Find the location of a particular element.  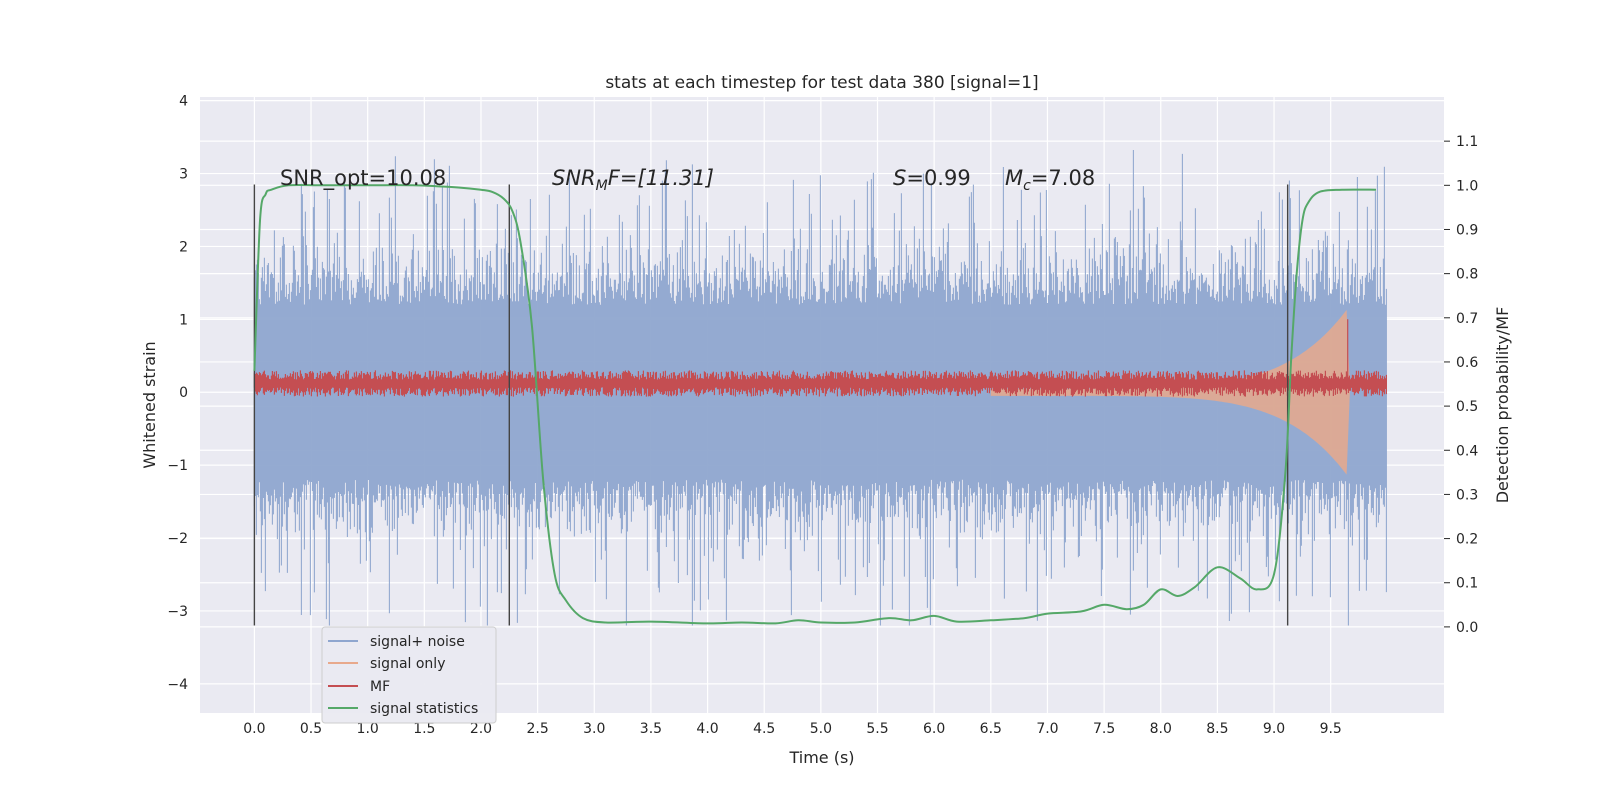

y-right-tick-label: 0.8 is located at coordinates (1467, 275).